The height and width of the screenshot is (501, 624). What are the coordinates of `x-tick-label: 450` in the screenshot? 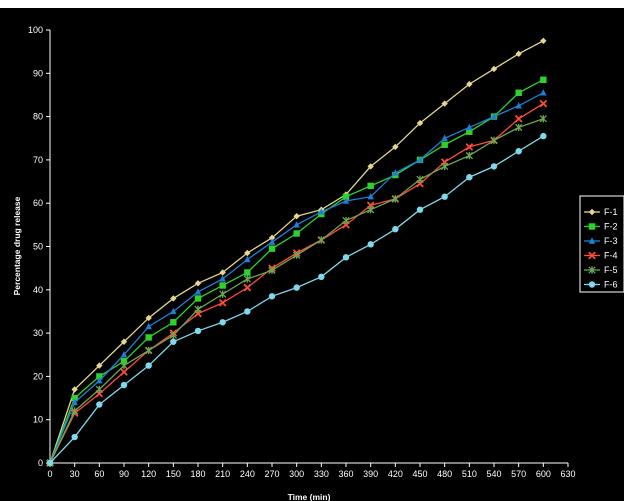 It's located at (419, 474).